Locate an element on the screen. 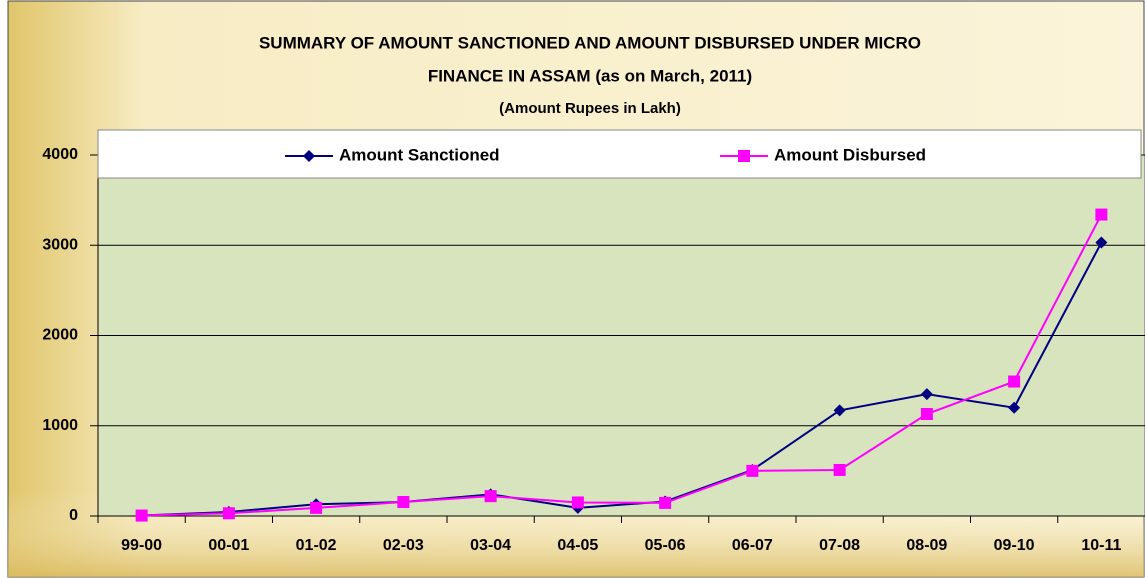  y-tick-label: 1000 is located at coordinates (60, 425).